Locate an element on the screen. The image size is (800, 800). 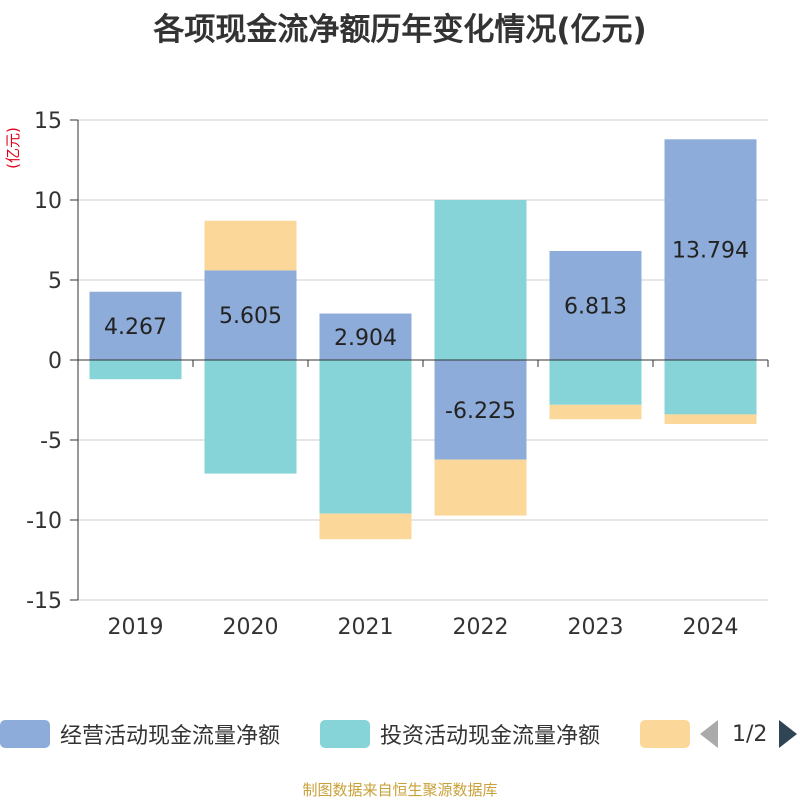
bar-investing-2019 is located at coordinates (135, 370).